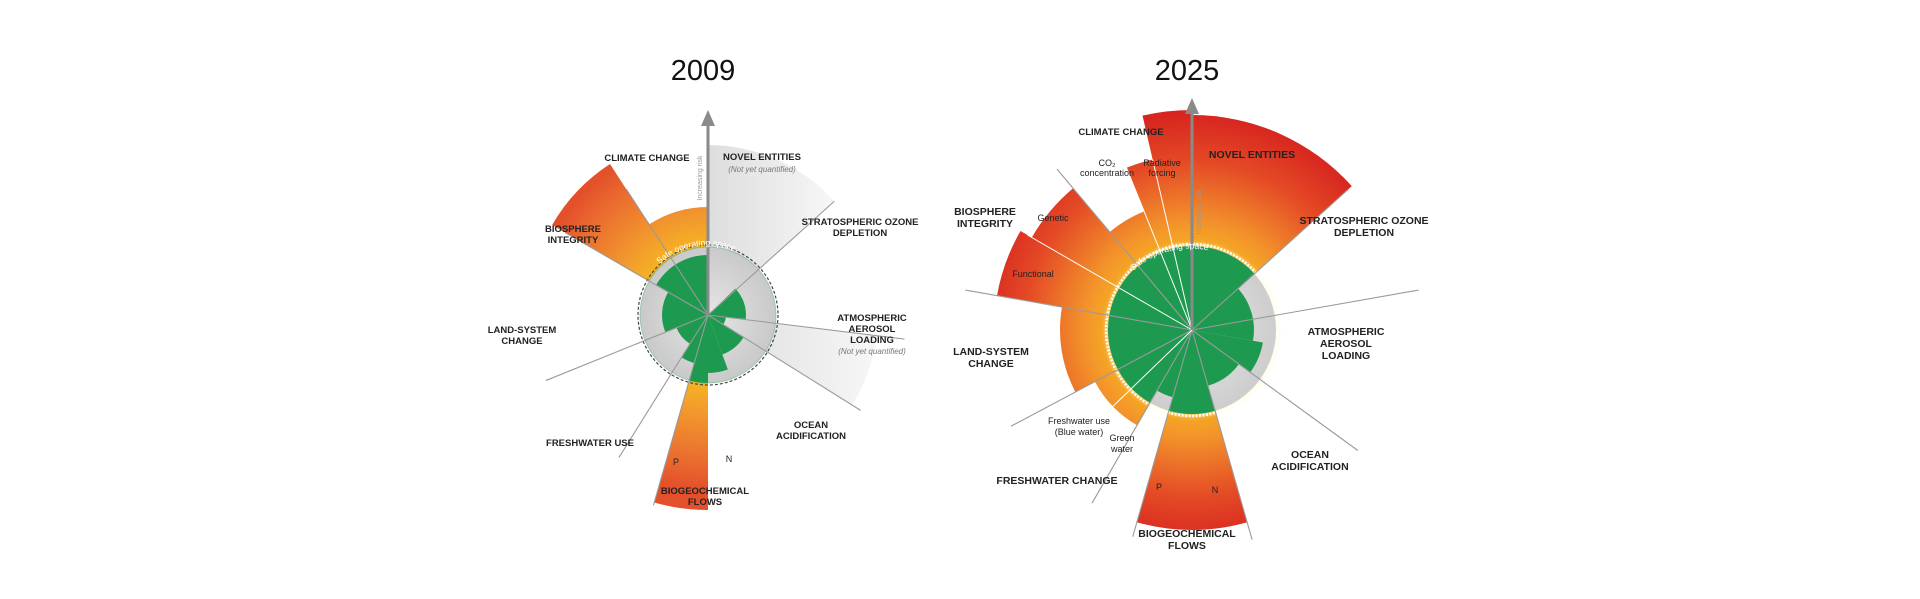 The image size is (1920, 599). I want to click on radiative-label-line-1: Radiative, so click(1162, 163).